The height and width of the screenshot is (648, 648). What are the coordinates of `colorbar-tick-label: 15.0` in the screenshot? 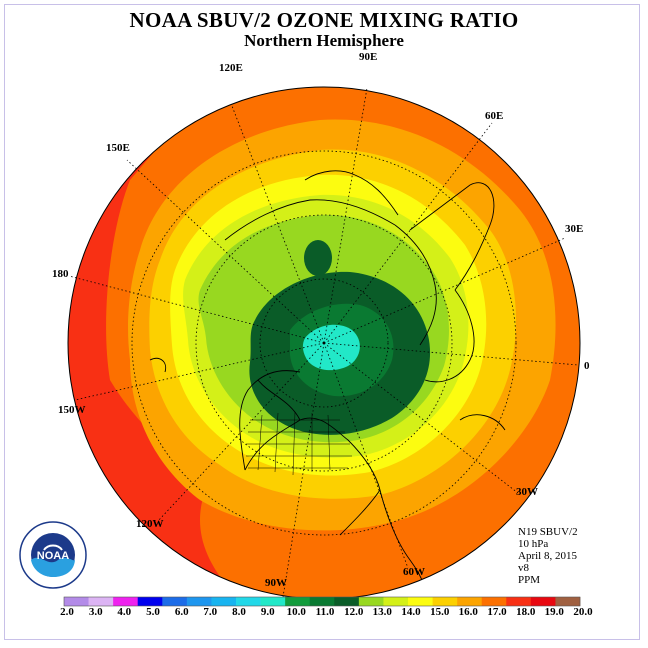 It's located at (440, 612).